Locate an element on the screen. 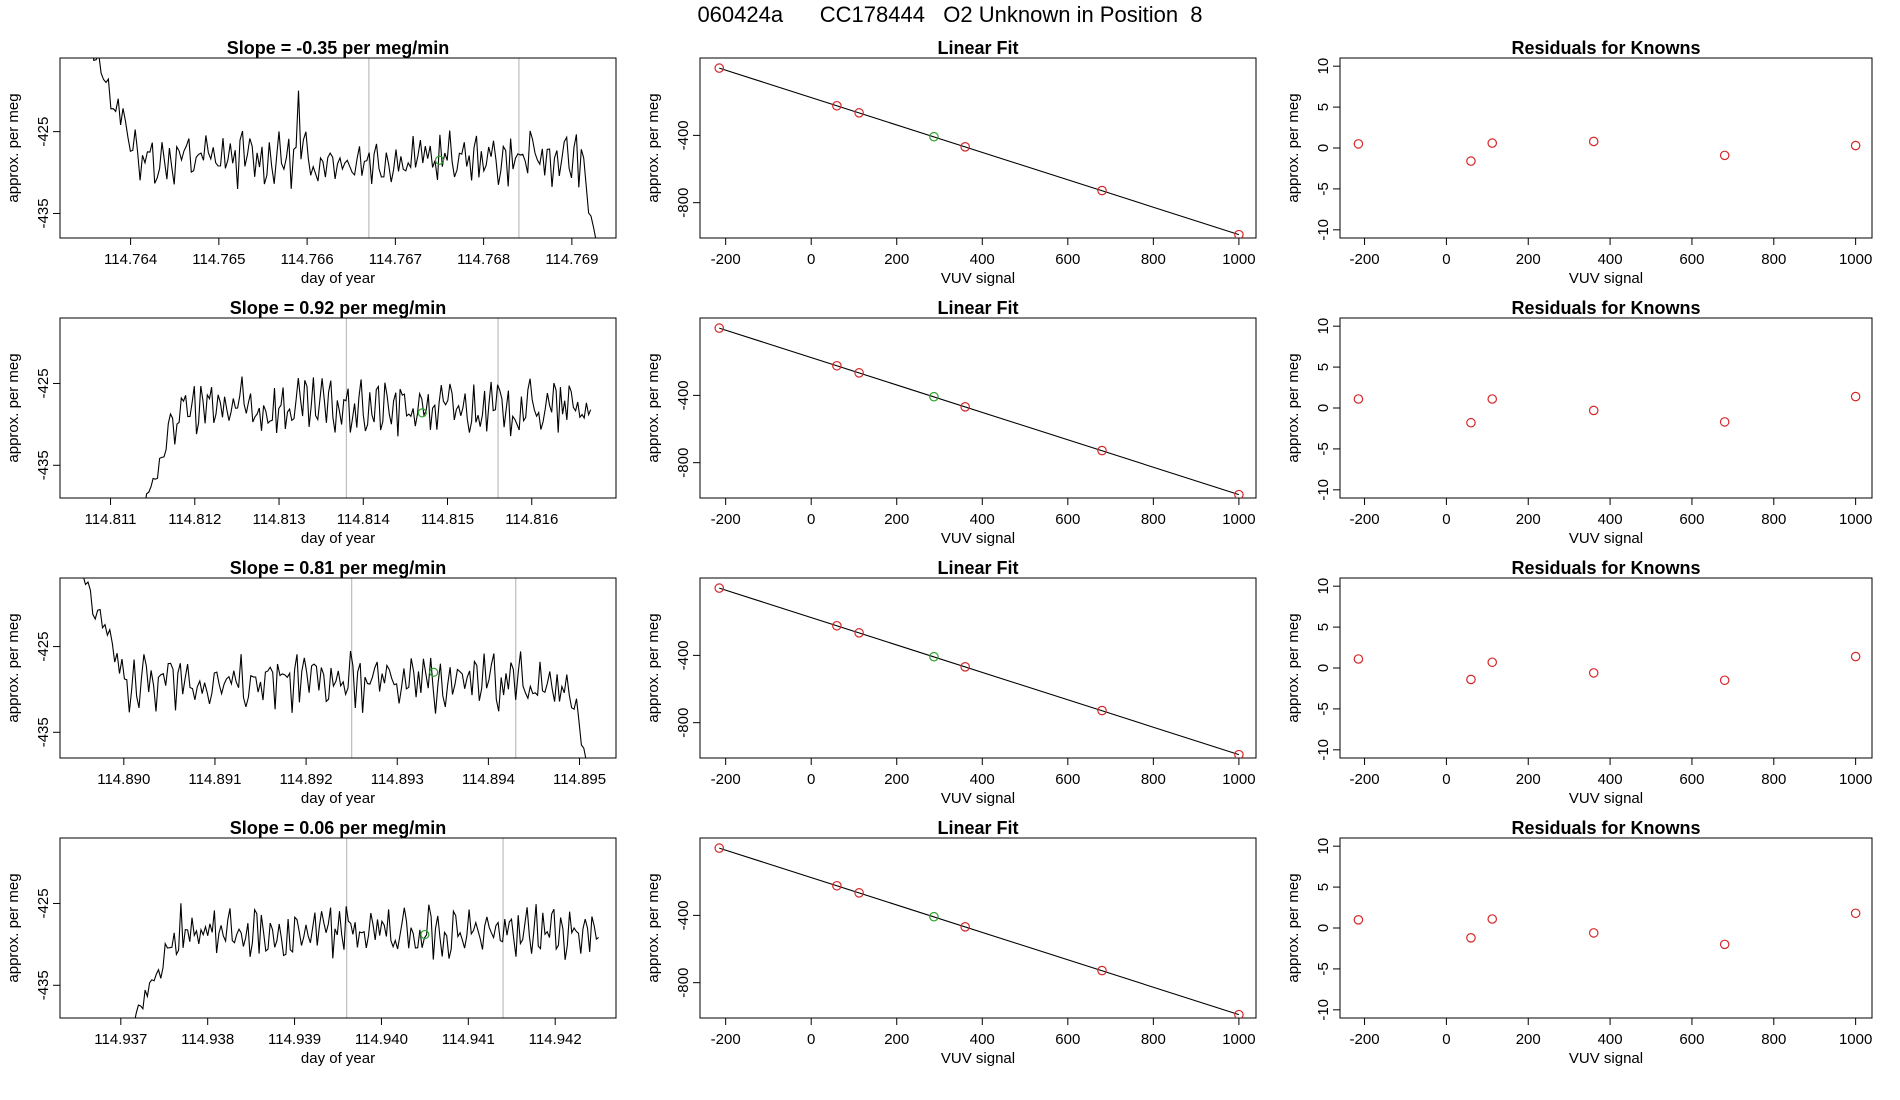 The height and width of the screenshot is (1100, 1900). x-tick-label: 114.891 is located at coordinates (214, 779).